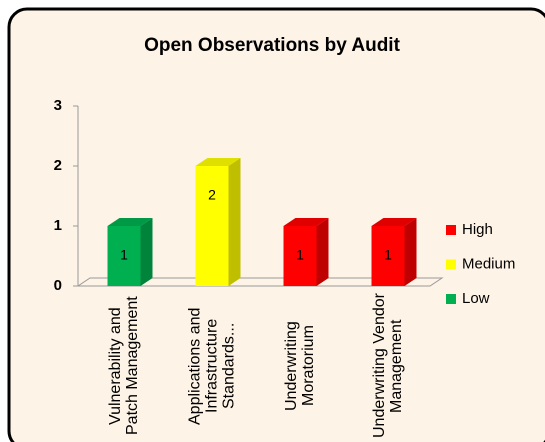  Describe the element at coordinates (476, 298) in the screenshot. I see `legend-label: Low` at that location.